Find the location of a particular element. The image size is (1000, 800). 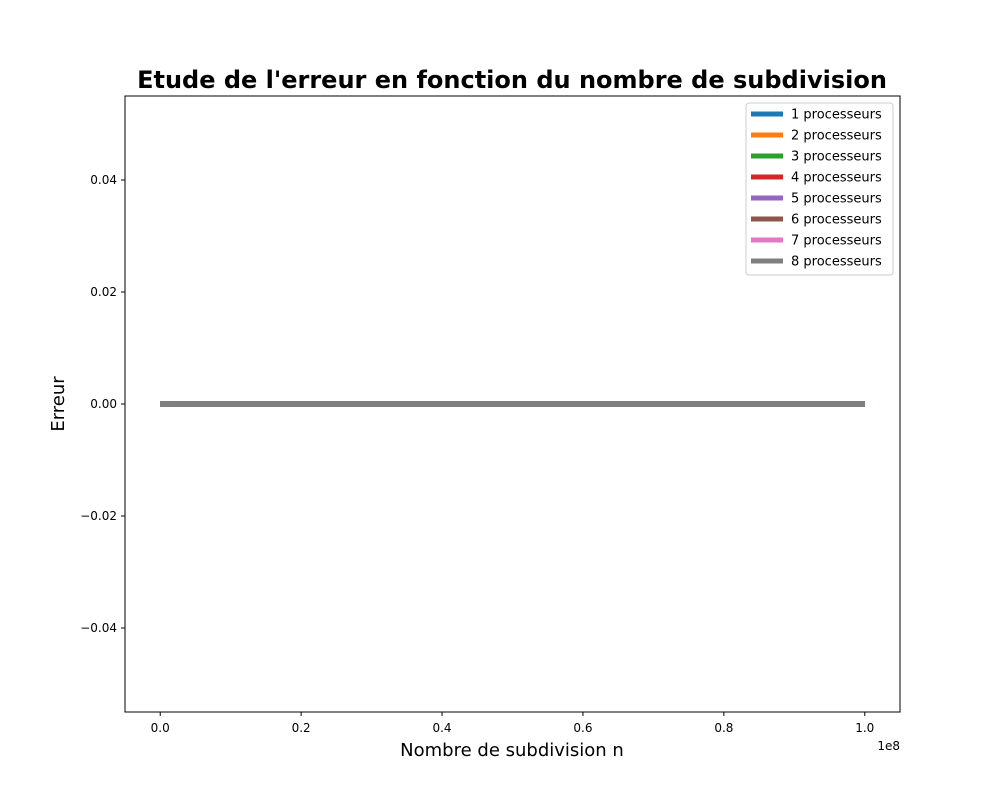

x-tick-label: 0.6 is located at coordinates (582, 728).